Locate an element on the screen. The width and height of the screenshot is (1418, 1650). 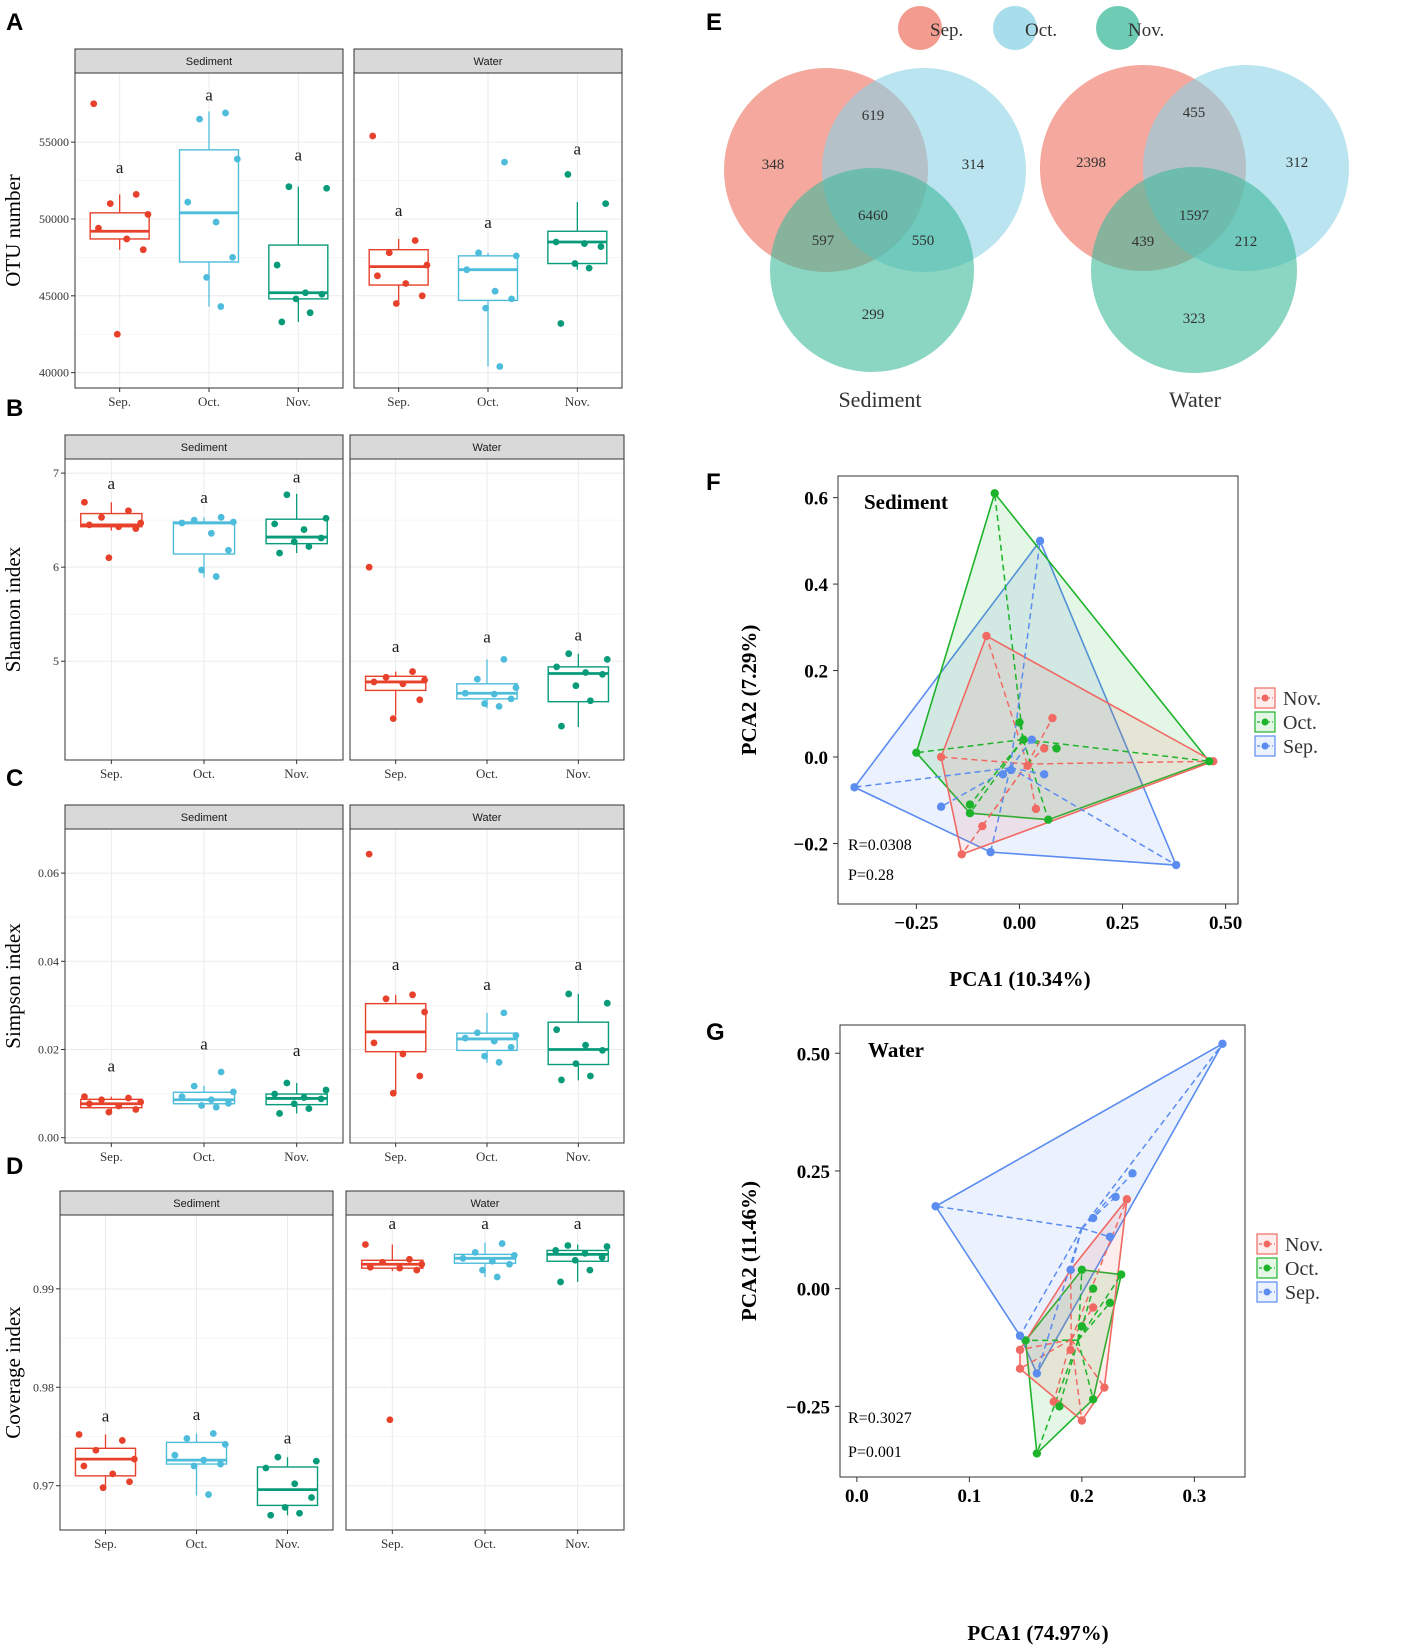
box-iqr is located at coordinates (487, 691).